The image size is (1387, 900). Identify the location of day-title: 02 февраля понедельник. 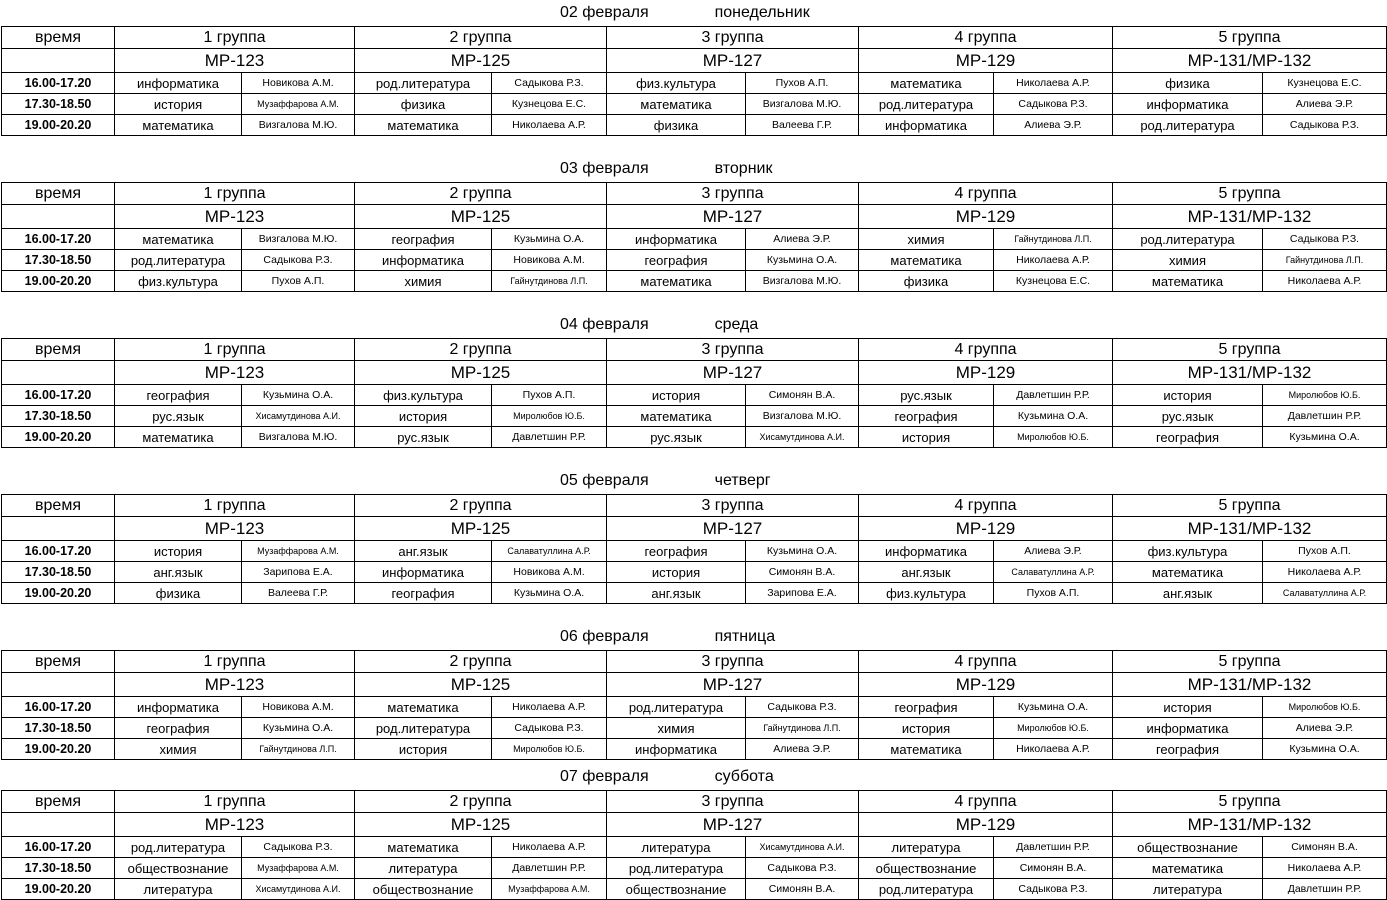
(693, 13).